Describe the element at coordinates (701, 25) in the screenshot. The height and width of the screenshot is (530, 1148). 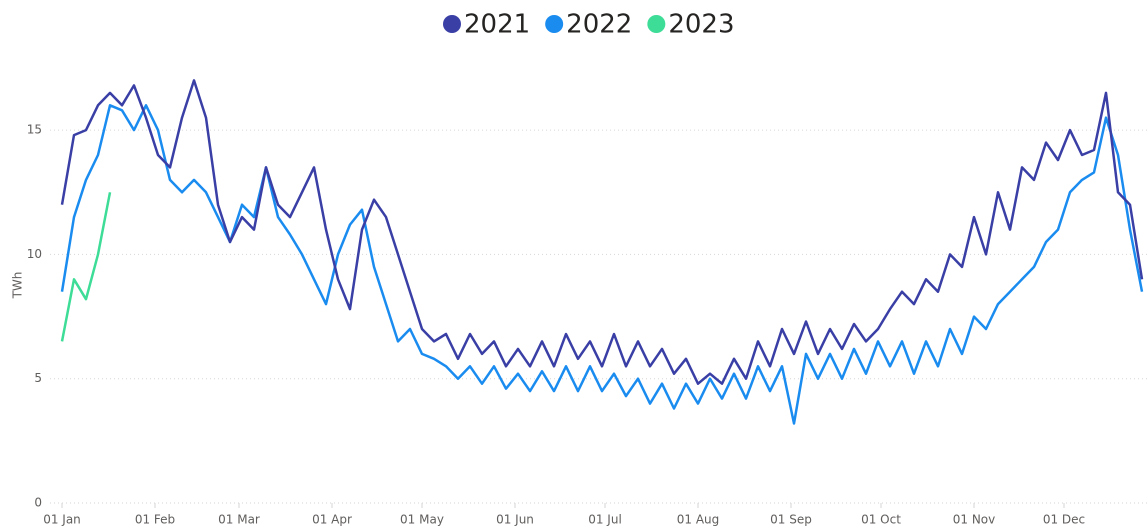
I see `legend-label: 2023` at that location.